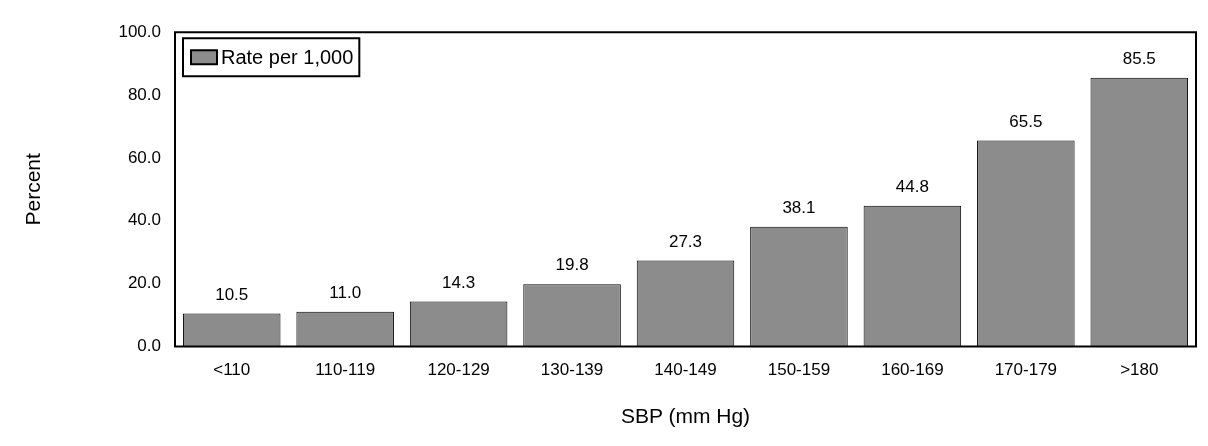  What do you see at coordinates (572, 265) in the screenshot?
I see `data-label: 19.8` at bounding box center [572, 265].